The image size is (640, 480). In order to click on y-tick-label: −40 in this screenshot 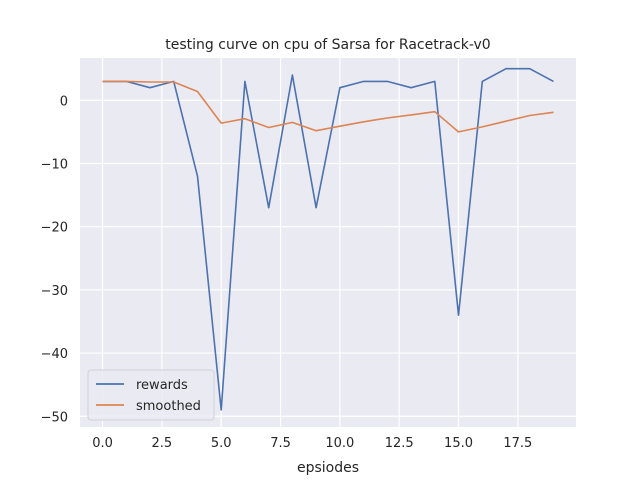, I will do `click(54, 354)`.